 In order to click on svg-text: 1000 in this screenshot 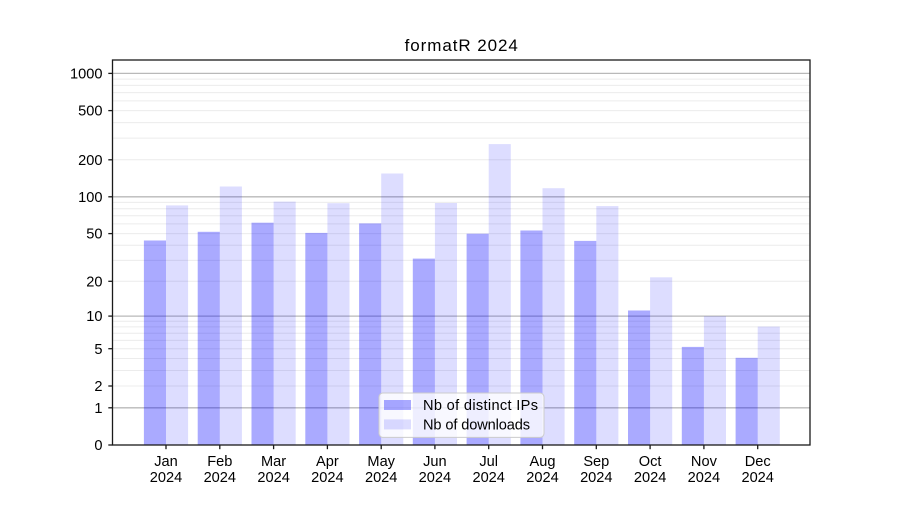, I will do `click(86, 75)`.